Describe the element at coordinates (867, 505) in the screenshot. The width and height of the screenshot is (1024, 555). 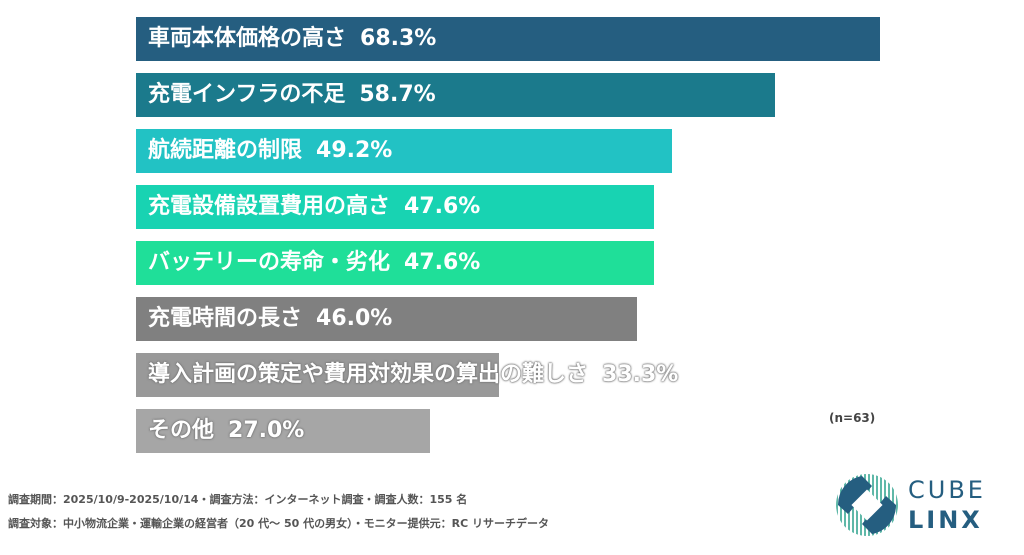
I see `logo-mark-icon` at that location.